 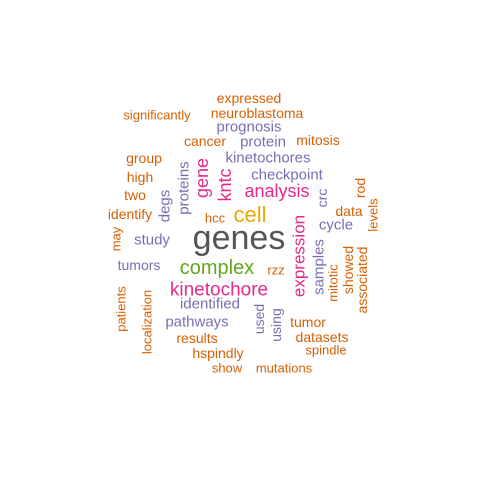 I want to click on word-results: results, so click(x=197, y=338).